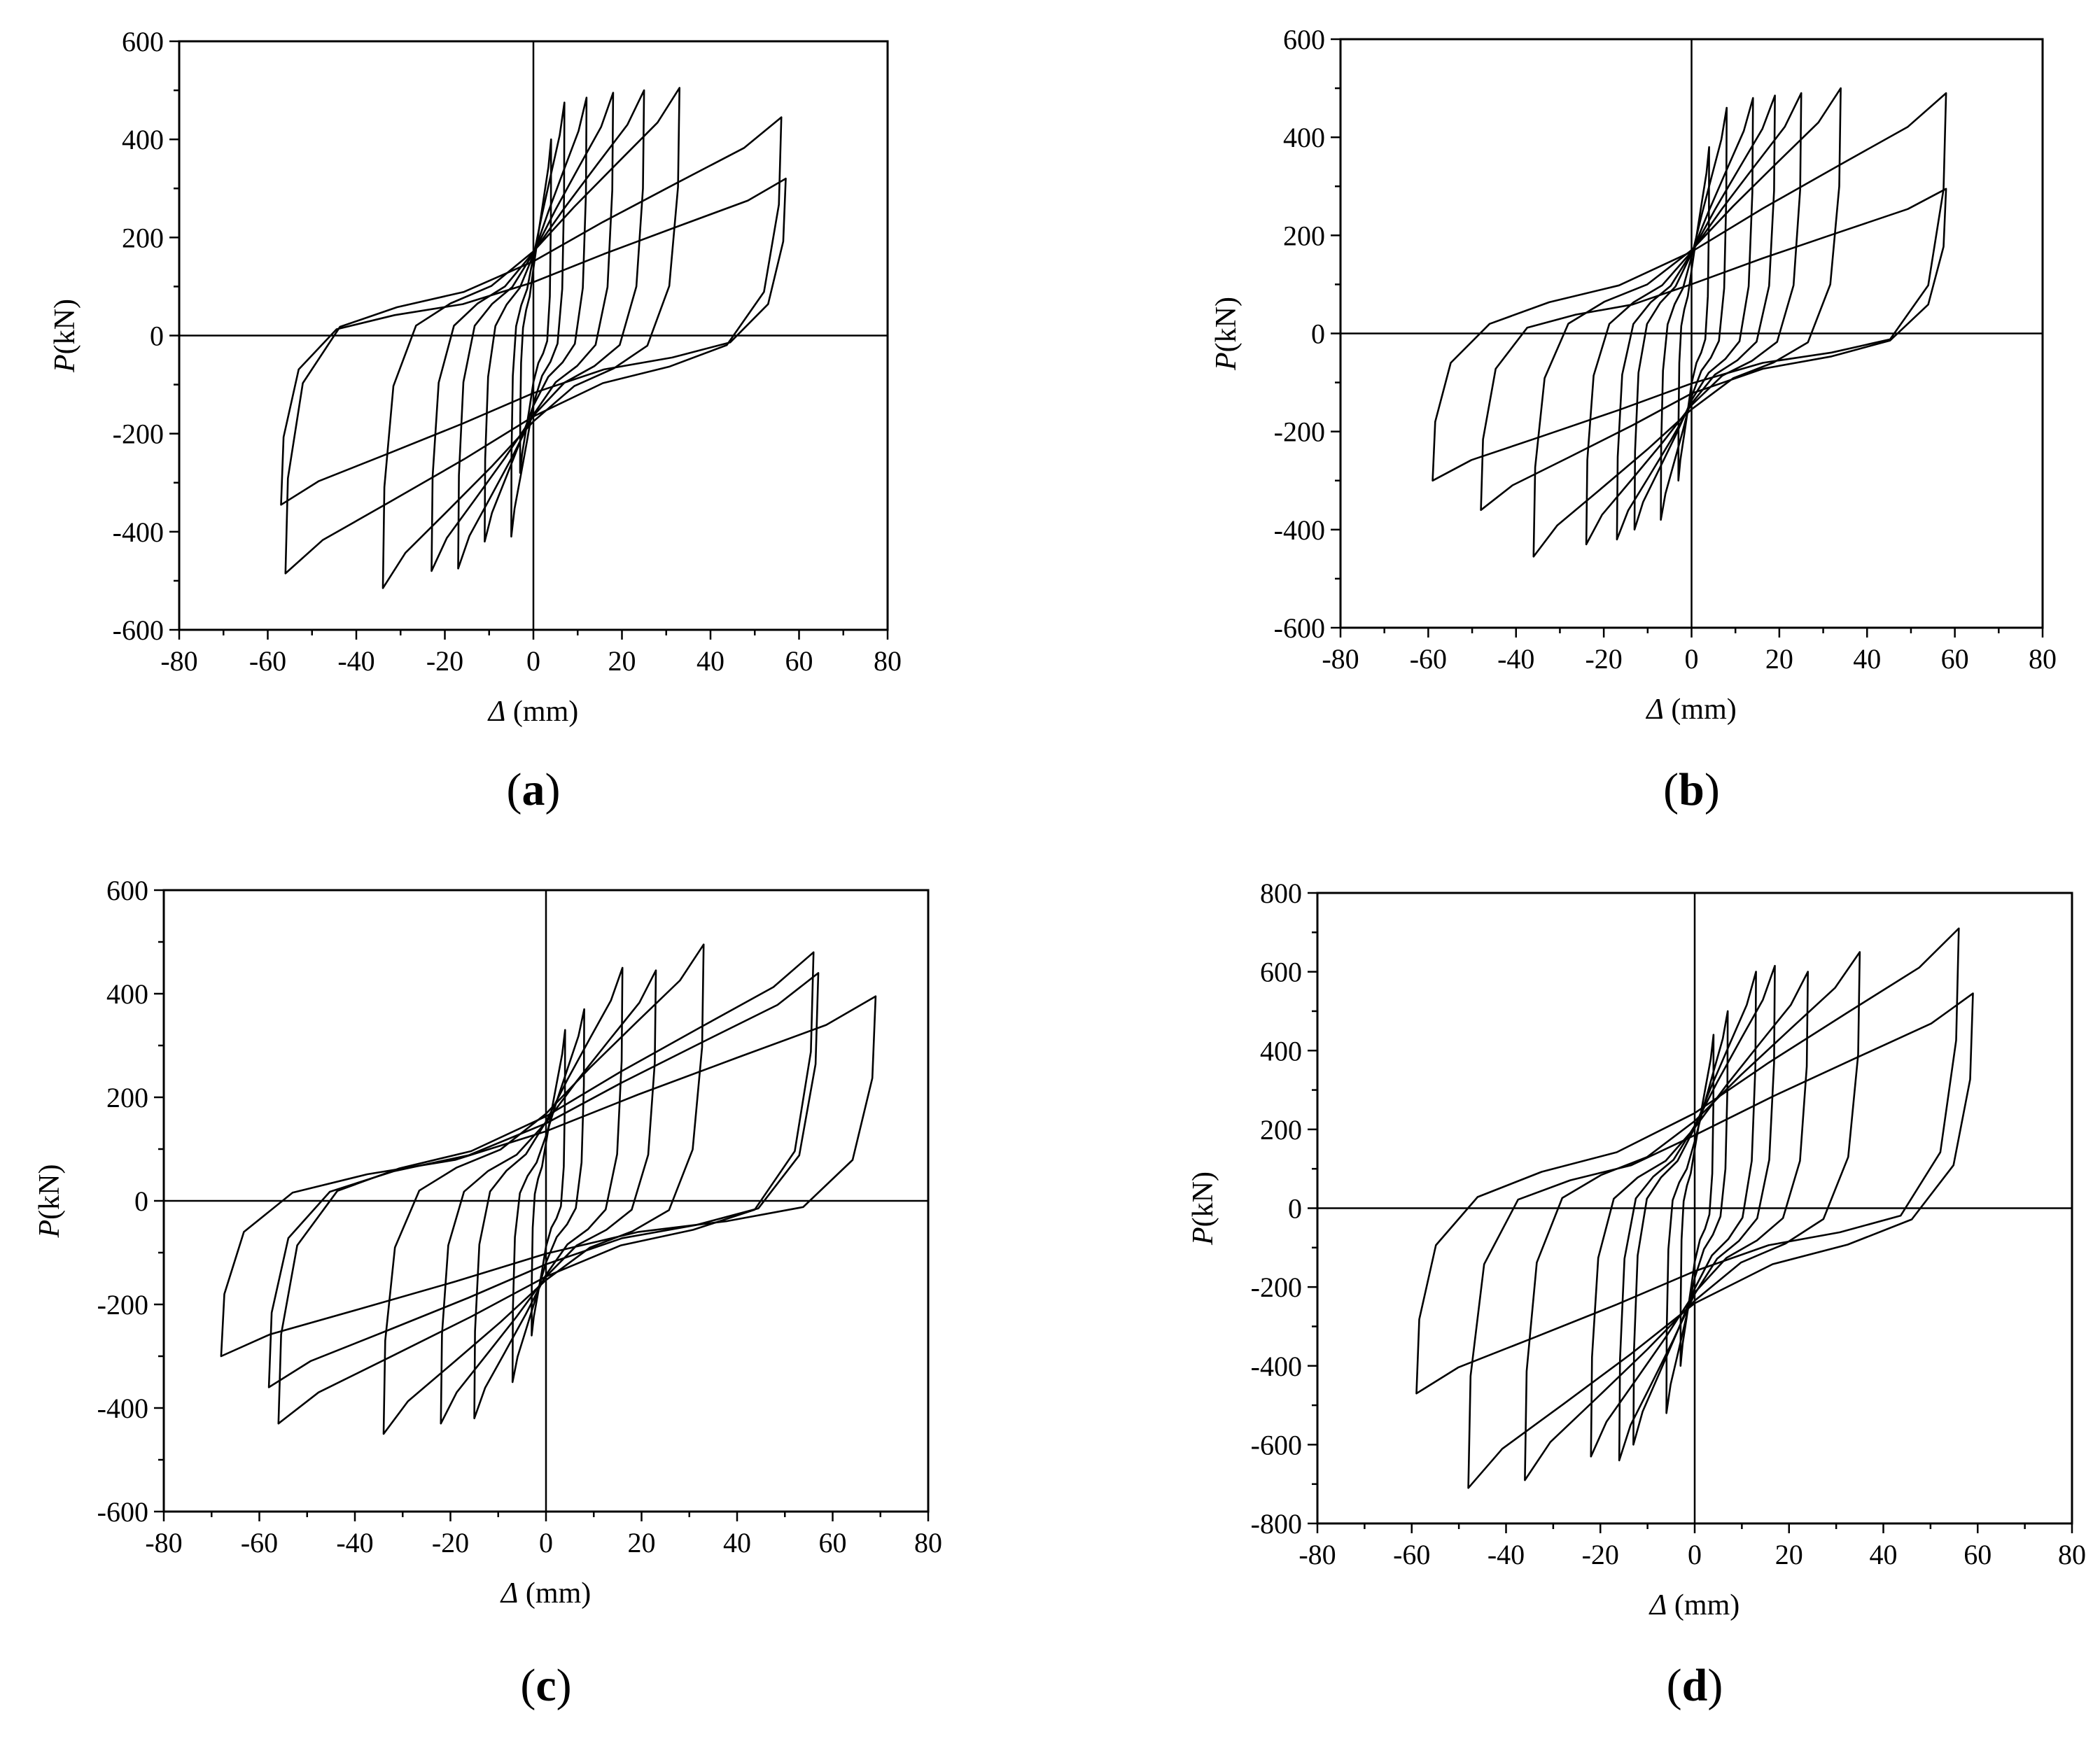  Describe the element at coordinates (545, 1686) in the screenshot. I see `panel-label: (c)` at that location.